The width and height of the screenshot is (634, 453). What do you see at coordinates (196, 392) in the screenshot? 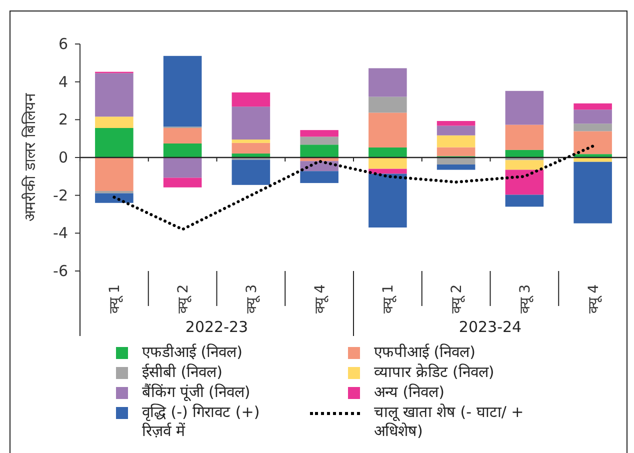
I see `legend-label: बैंकिंग पूंजी (निवल)` at bounding box center [196, 392].